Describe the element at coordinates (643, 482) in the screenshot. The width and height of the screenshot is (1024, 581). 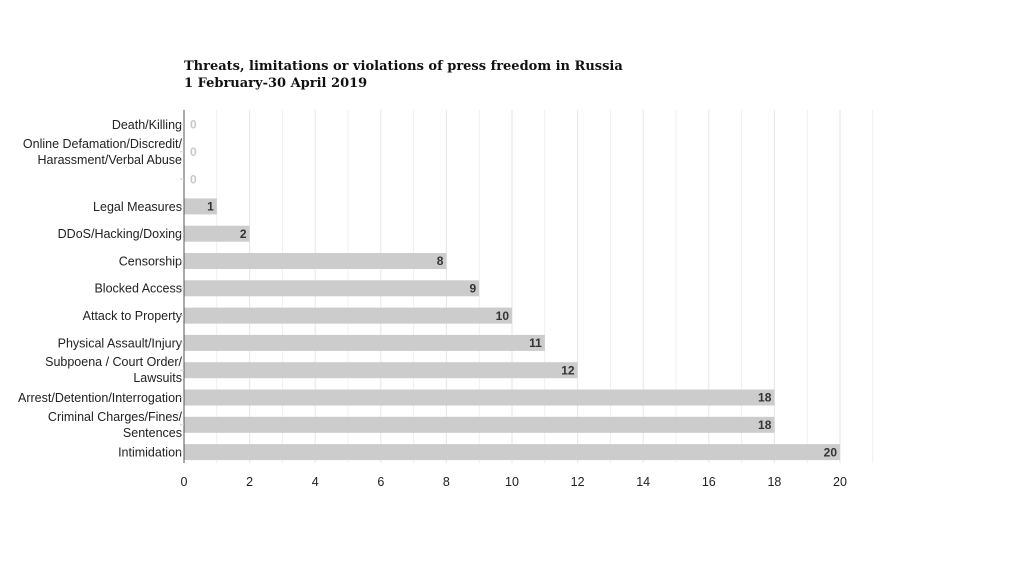
I see `x-tick-label: 14` at that location.